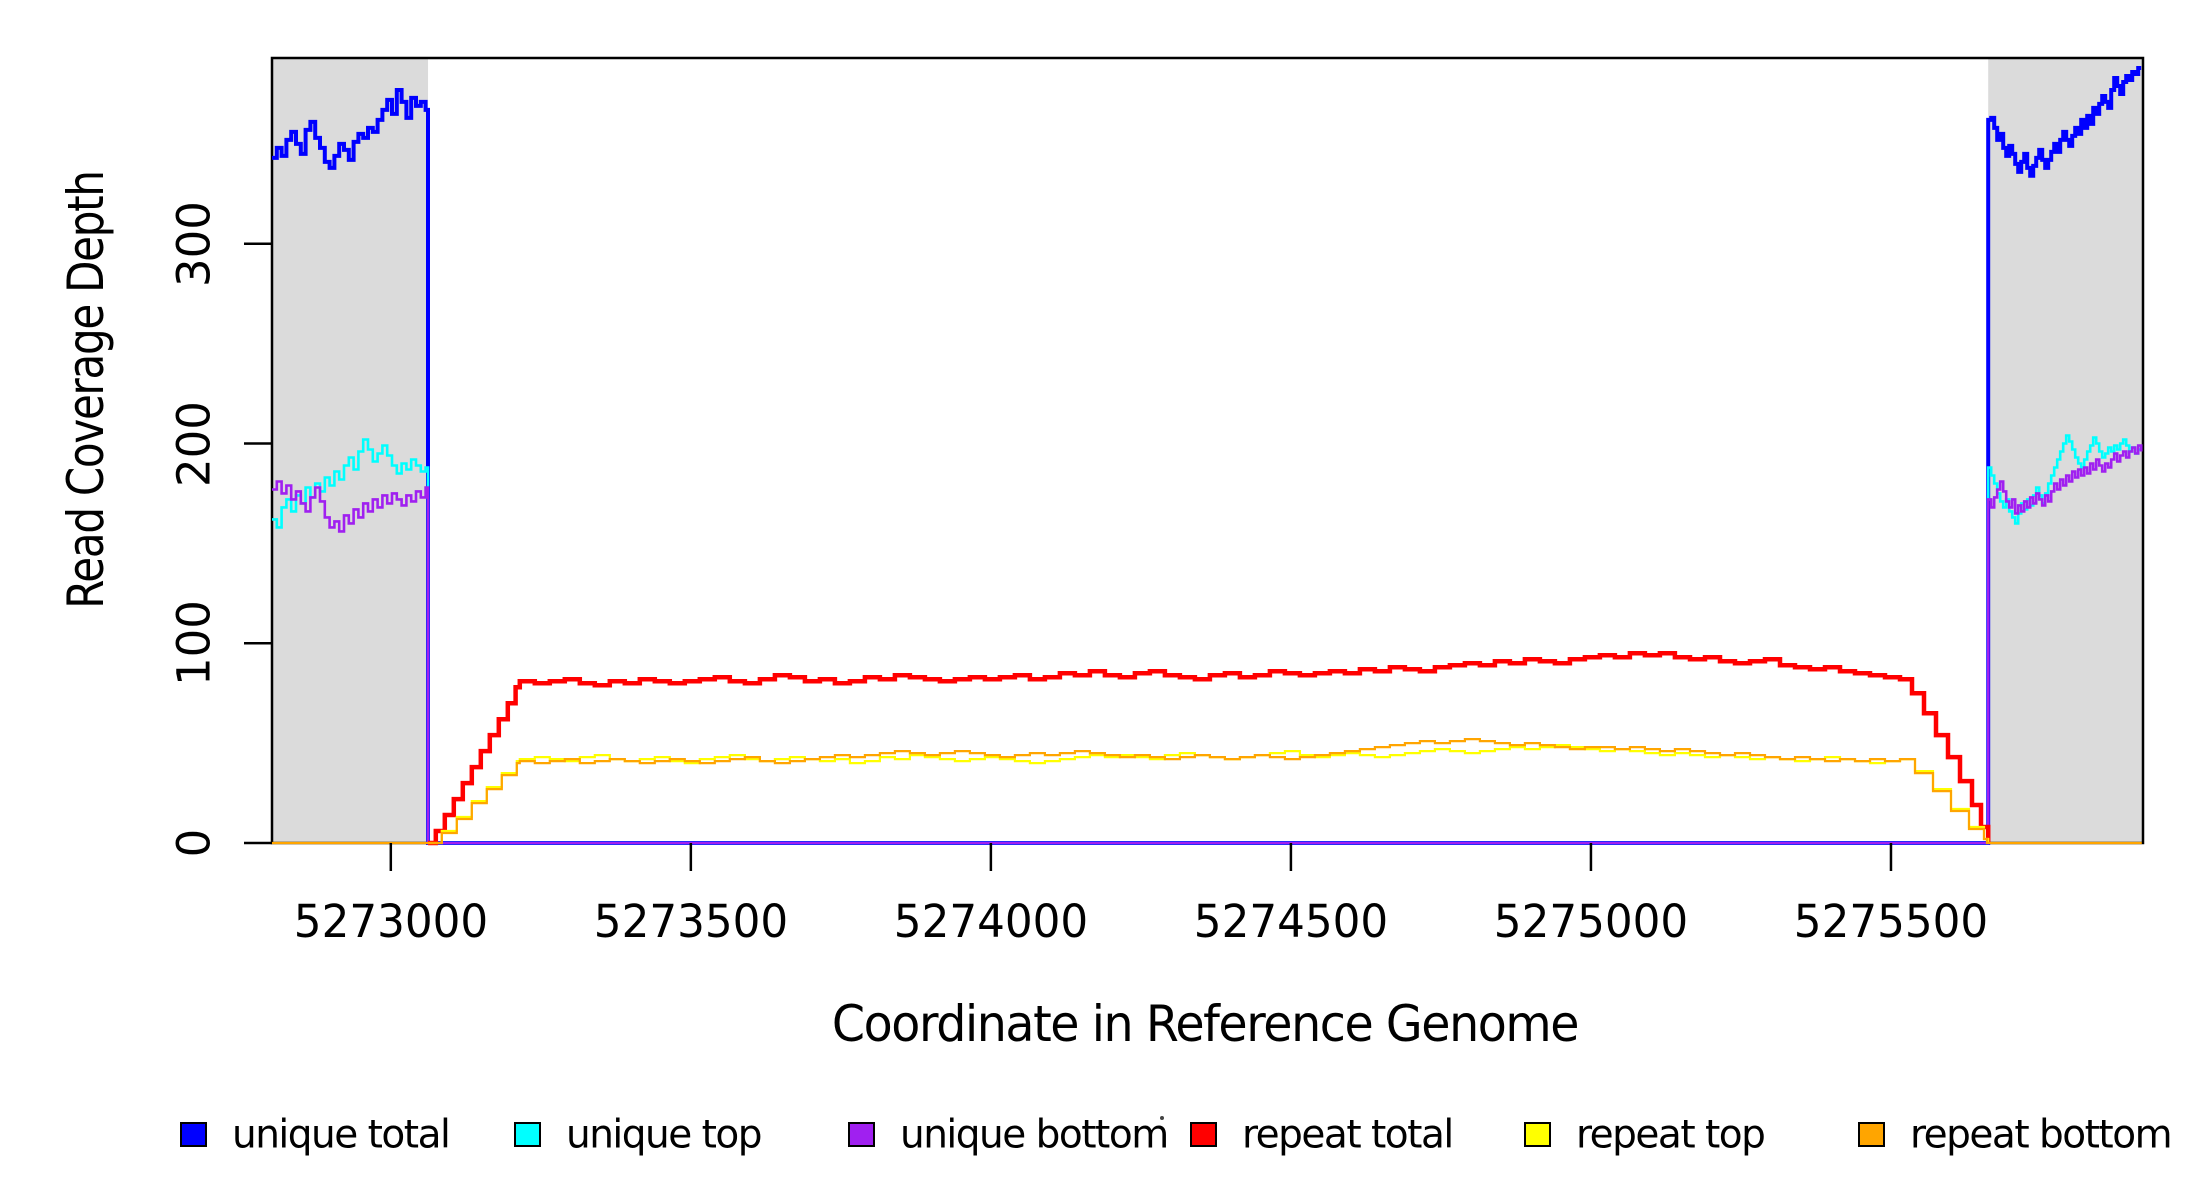 Image resolution: width=2200 pixels, height=1200 pixels. What do you see at coordinates (194, 243) in the screenshot?
I see `y-tick-label: 300` at bounding box center [194, 243].